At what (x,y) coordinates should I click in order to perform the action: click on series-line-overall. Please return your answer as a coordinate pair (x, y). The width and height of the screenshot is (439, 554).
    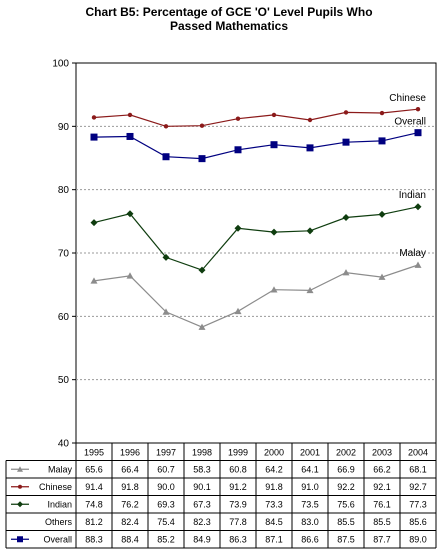
    Looking at the image, I should click on (256, 146).